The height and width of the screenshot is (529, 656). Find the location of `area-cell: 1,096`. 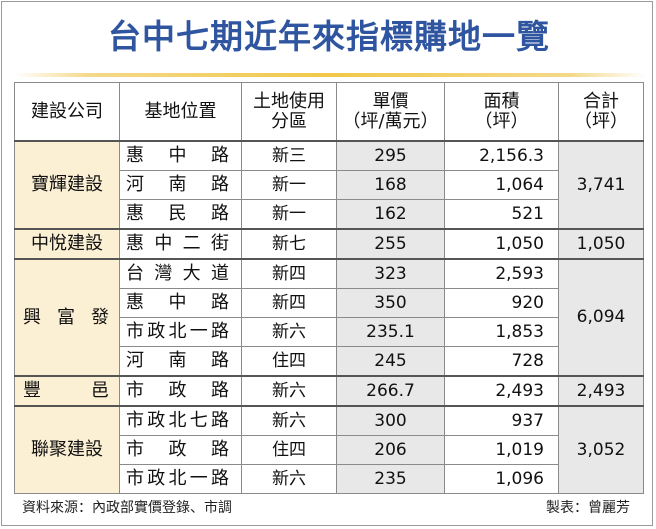

area-cell: 1,096 is located at coordinates (501, 479).